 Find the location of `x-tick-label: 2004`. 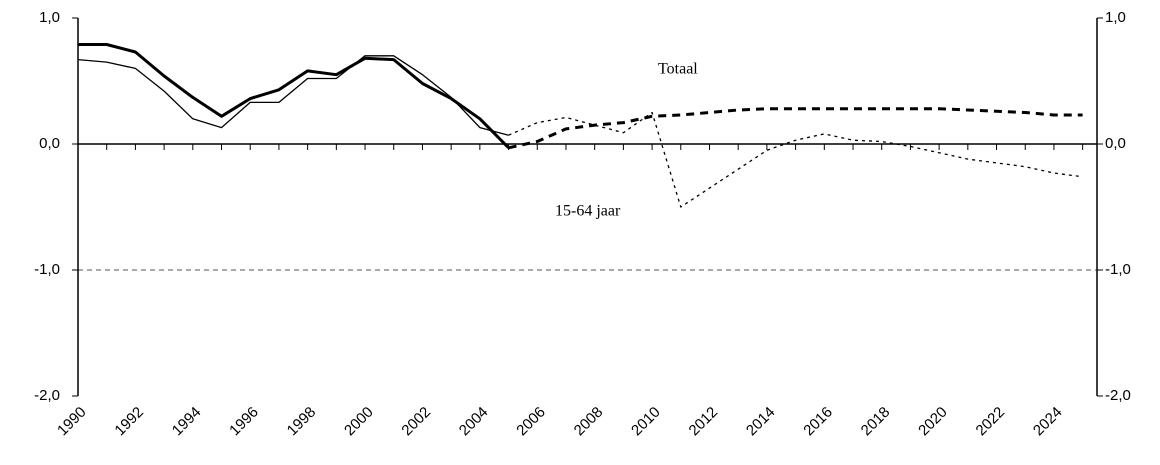

x-tick-label: 2004 is located at coordinates (474, 422).